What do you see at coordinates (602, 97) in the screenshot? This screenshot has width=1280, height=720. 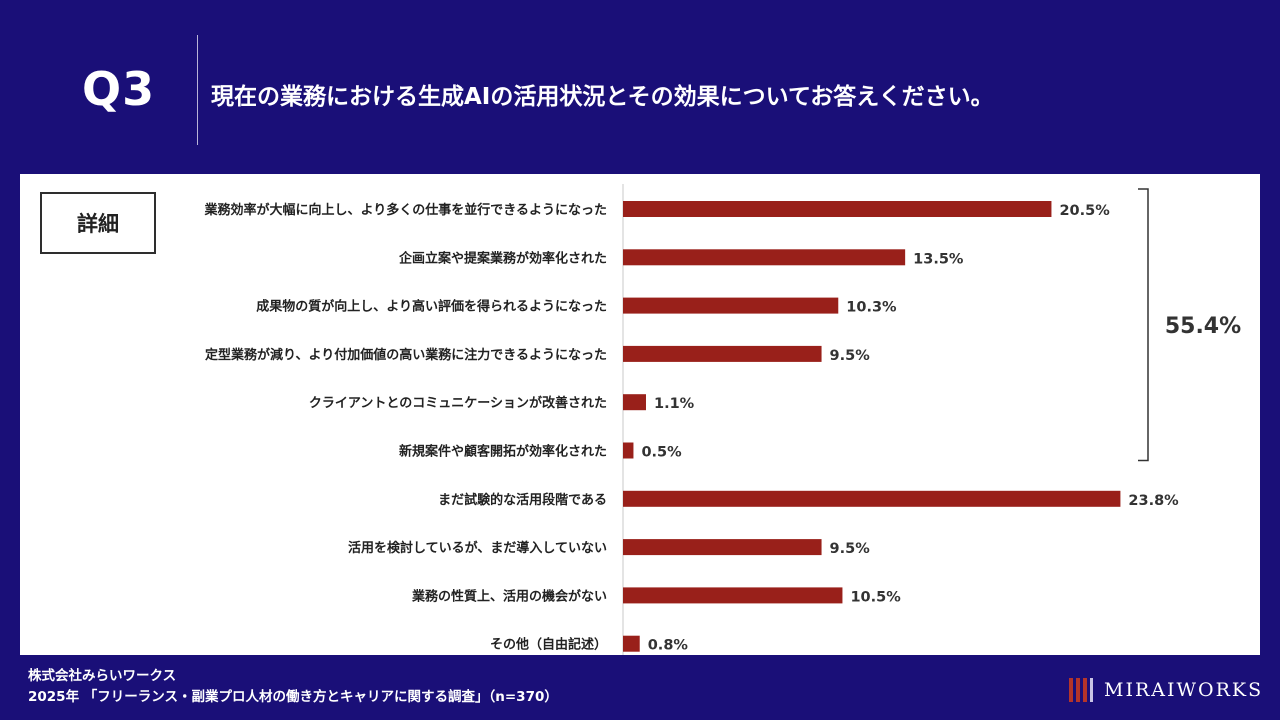 I see `question-title: 現在の業務における生成AIの活用状況とその効果についてお答えください。` at bounding box center [602, 97].